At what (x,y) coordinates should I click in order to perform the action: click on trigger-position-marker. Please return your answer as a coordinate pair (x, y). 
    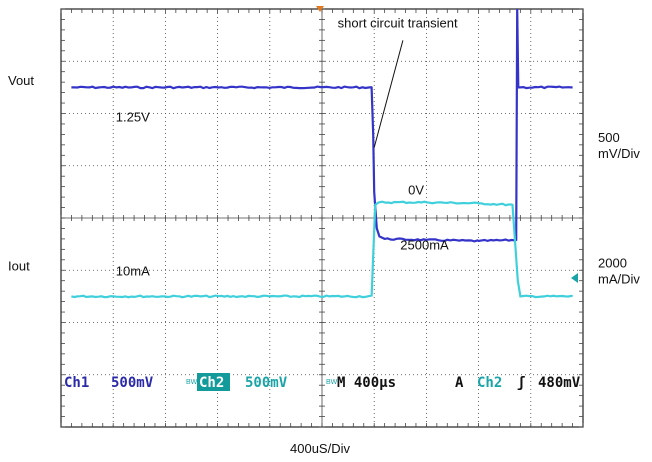
    Looking at the image, I should click on (320, 9).